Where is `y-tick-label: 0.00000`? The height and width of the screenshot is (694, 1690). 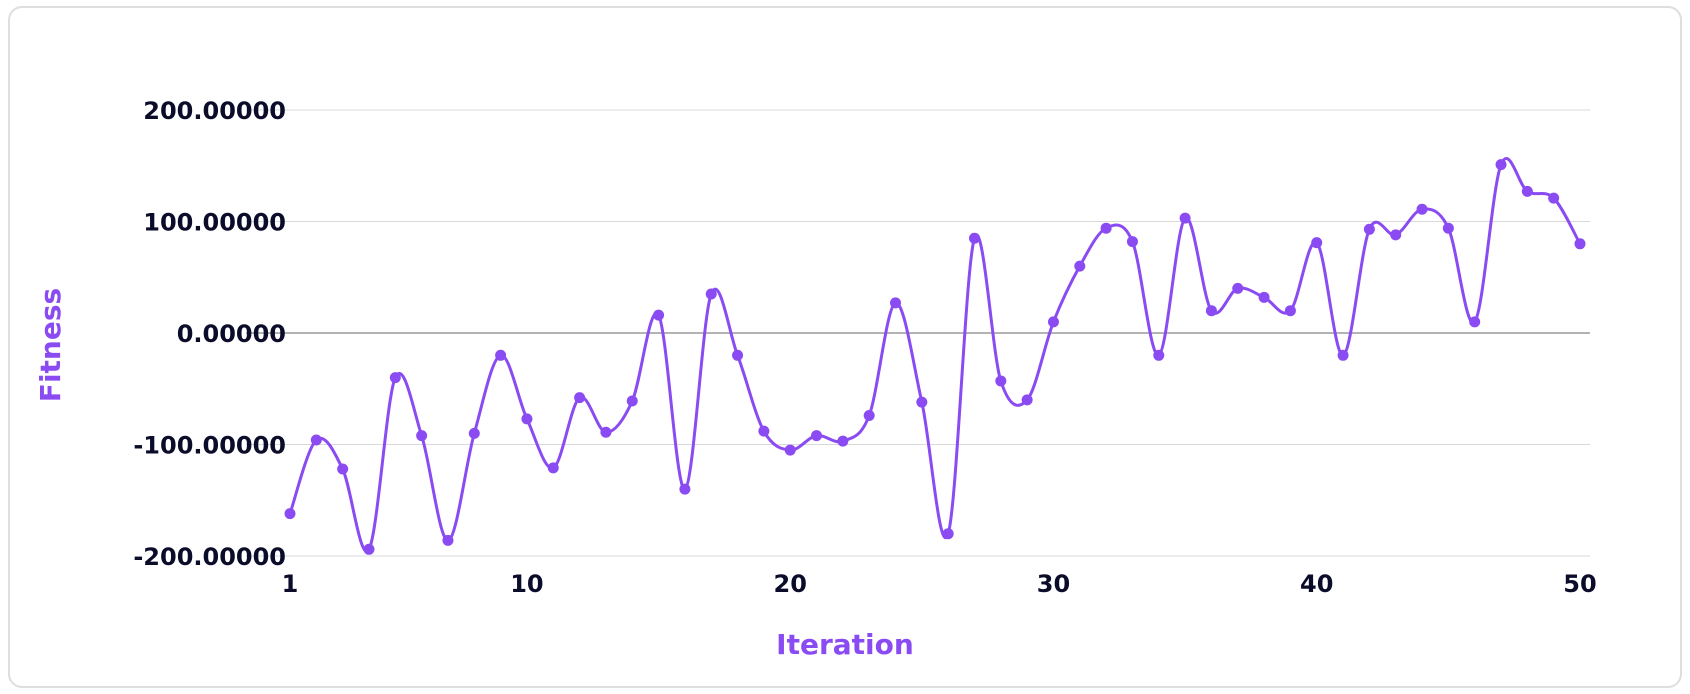
y-tick-label: 0.00000 is located at coordinates (231, 334).